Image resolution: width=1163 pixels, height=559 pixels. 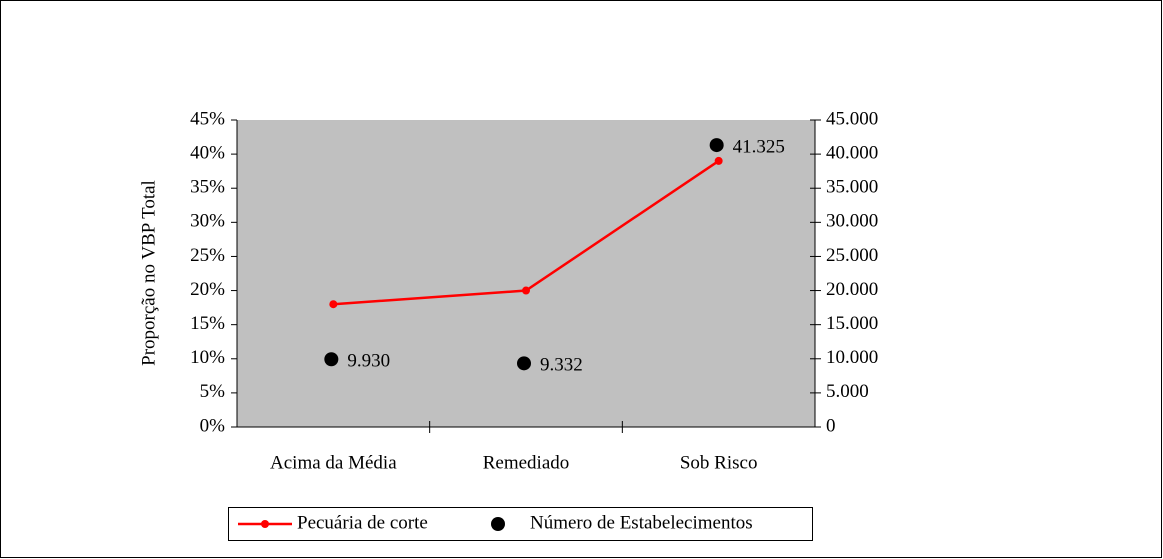 What do you see at coordinates (847, 391) in the screenshot?
I see `y2-tick-label: 5.000` at bounding box center [847, 391].